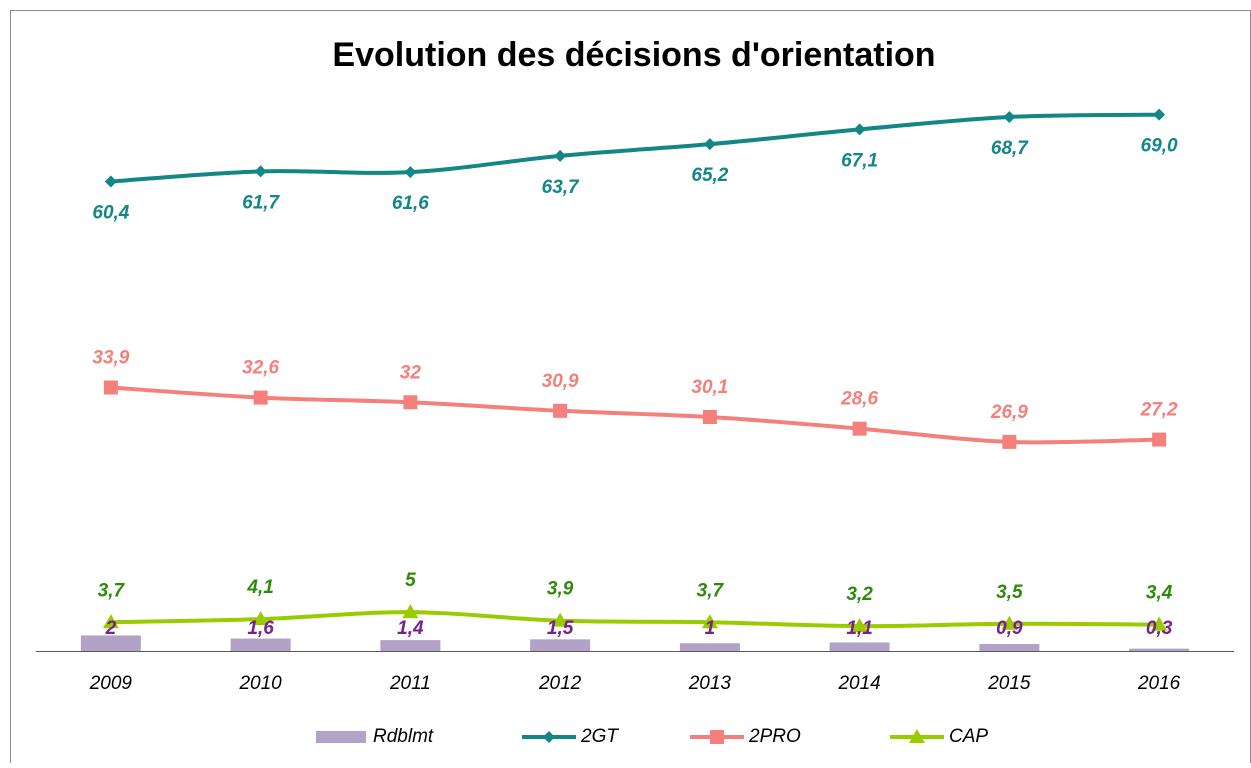 This screenshot has height=768, width=1251. I want to click on data-label: 0,9, so click(1009, 628).